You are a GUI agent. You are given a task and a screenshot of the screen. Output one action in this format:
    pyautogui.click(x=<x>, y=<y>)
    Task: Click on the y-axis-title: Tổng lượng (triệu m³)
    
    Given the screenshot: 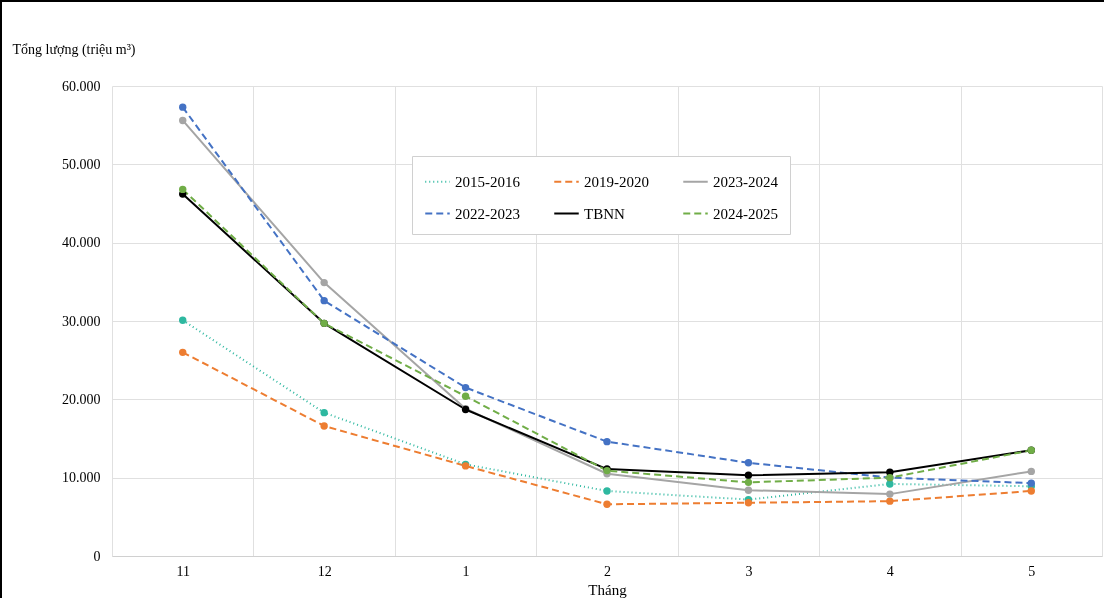 What is the action you would take?
    pyautogui.click(x=74, y=49)
    